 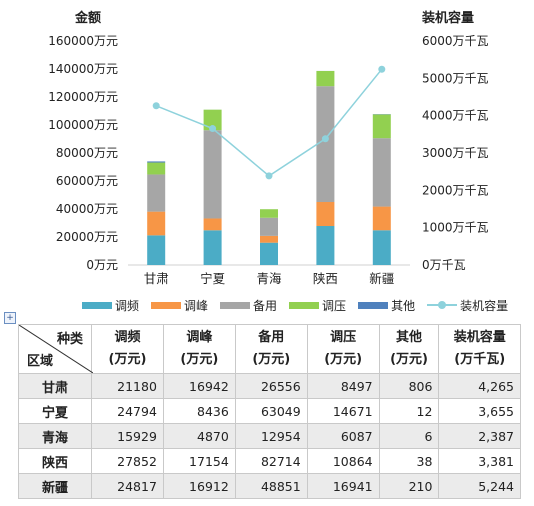 What do you see at coordinates (87, 181) in the screenshot?
I see `left-tick-label: 60000万元` at bounding box center [87, 181].